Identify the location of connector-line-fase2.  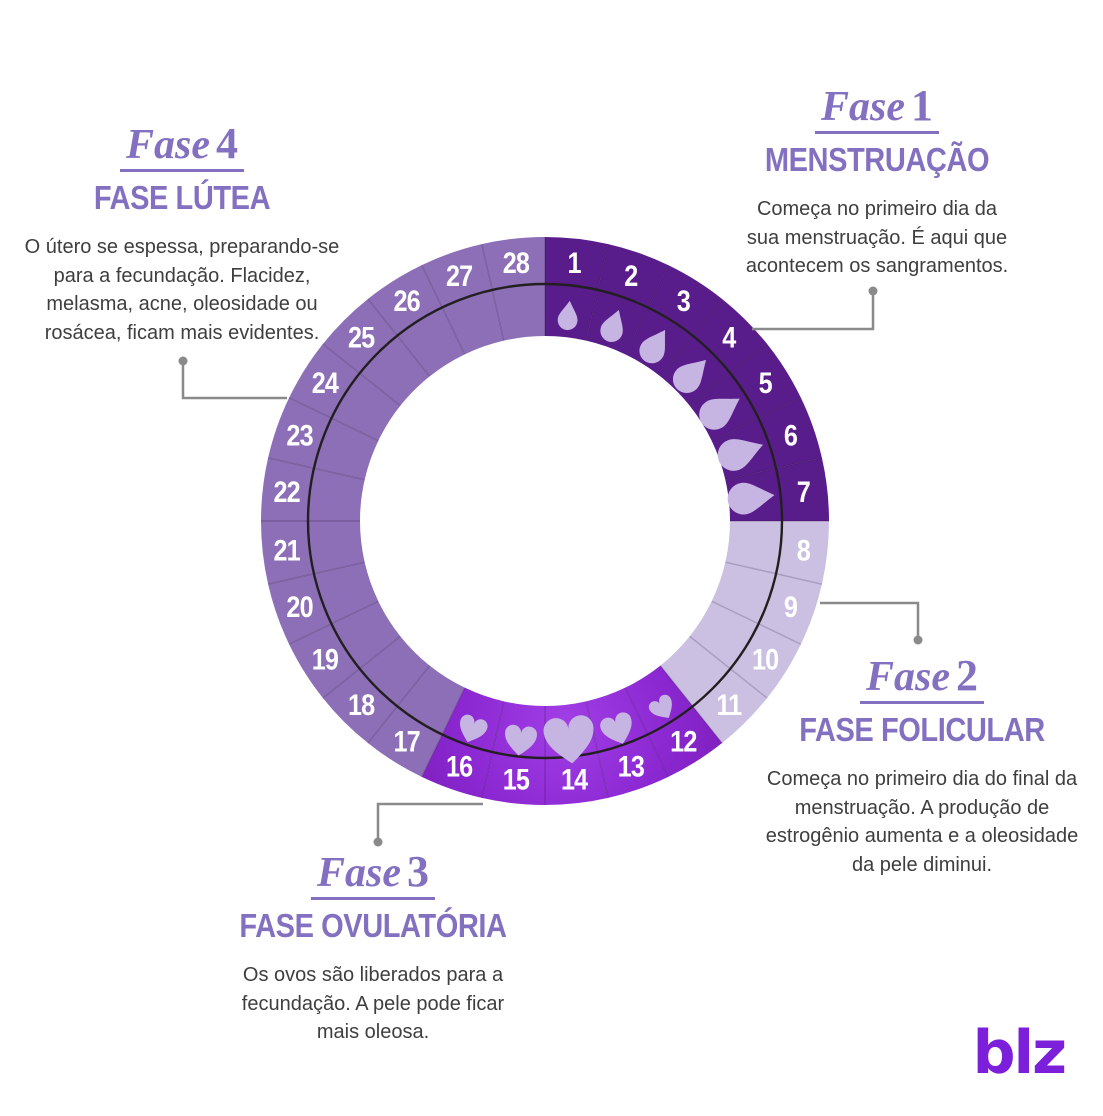
(870, 620).